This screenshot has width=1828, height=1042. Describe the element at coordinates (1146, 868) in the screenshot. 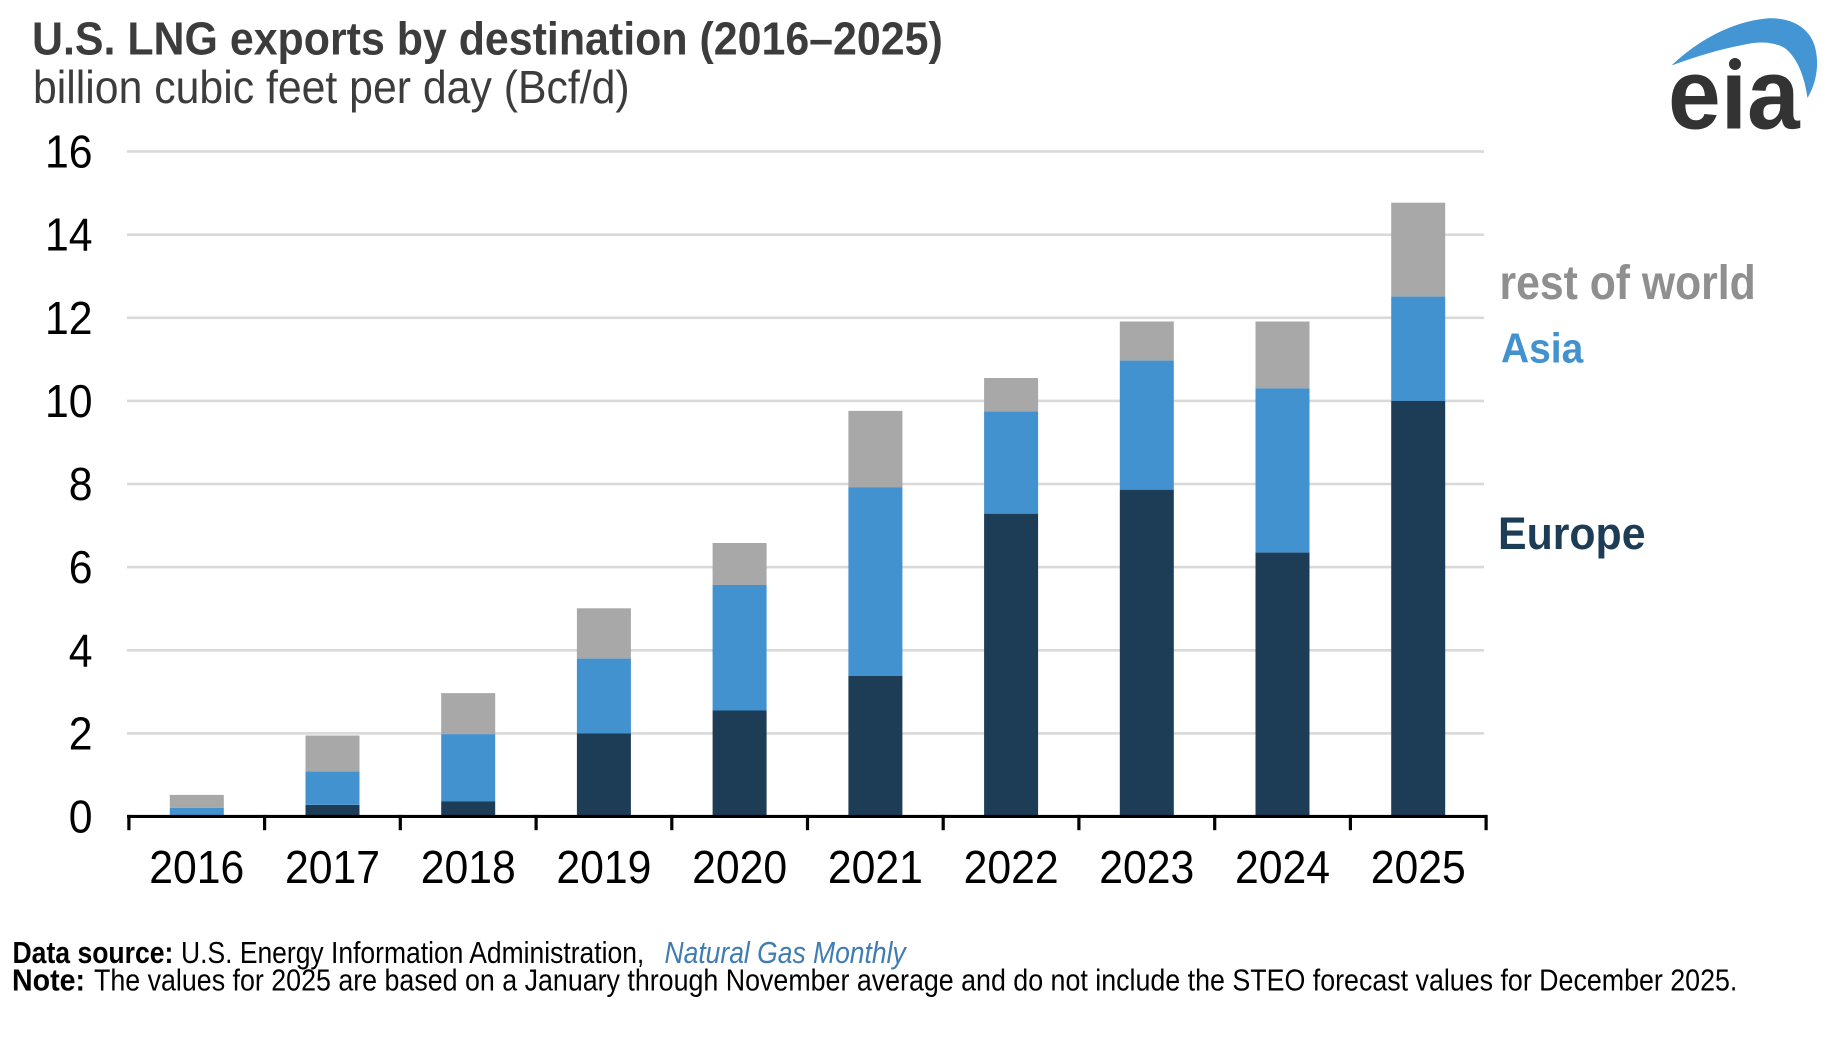

I see `svg-text: 2023` at that location.